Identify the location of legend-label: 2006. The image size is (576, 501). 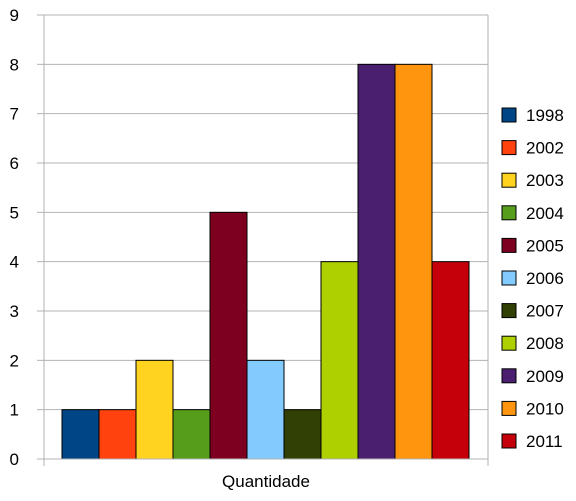
(545, 278).